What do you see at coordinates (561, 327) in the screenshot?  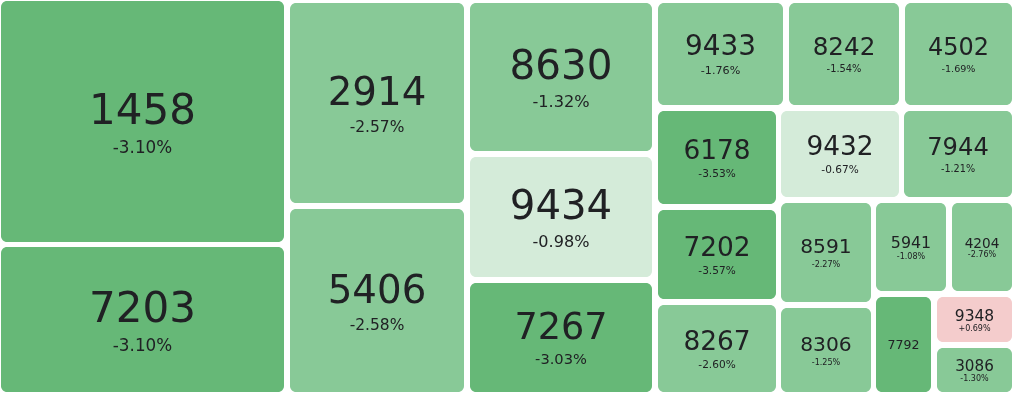 I see `category-label: 7267` at bounding box center [561, 327].